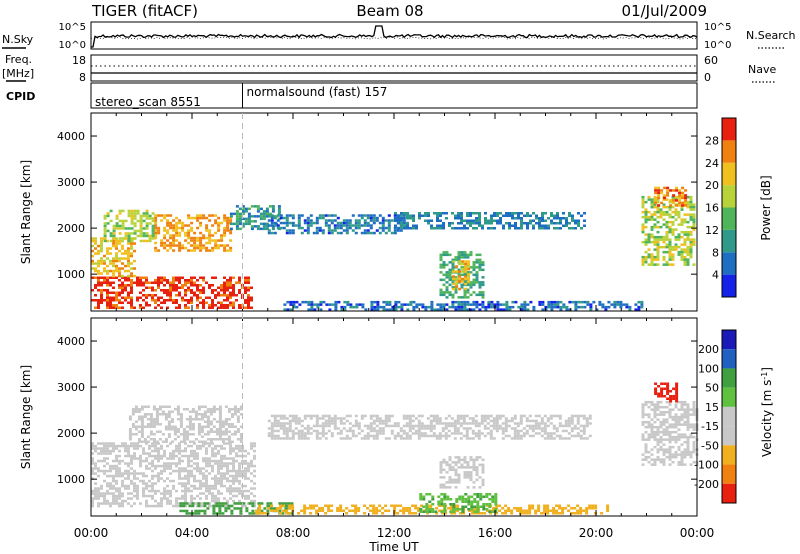 This screenshot has height=554, width=800. I want to click on colorbar-tick-label: 200, so click(708, 349).